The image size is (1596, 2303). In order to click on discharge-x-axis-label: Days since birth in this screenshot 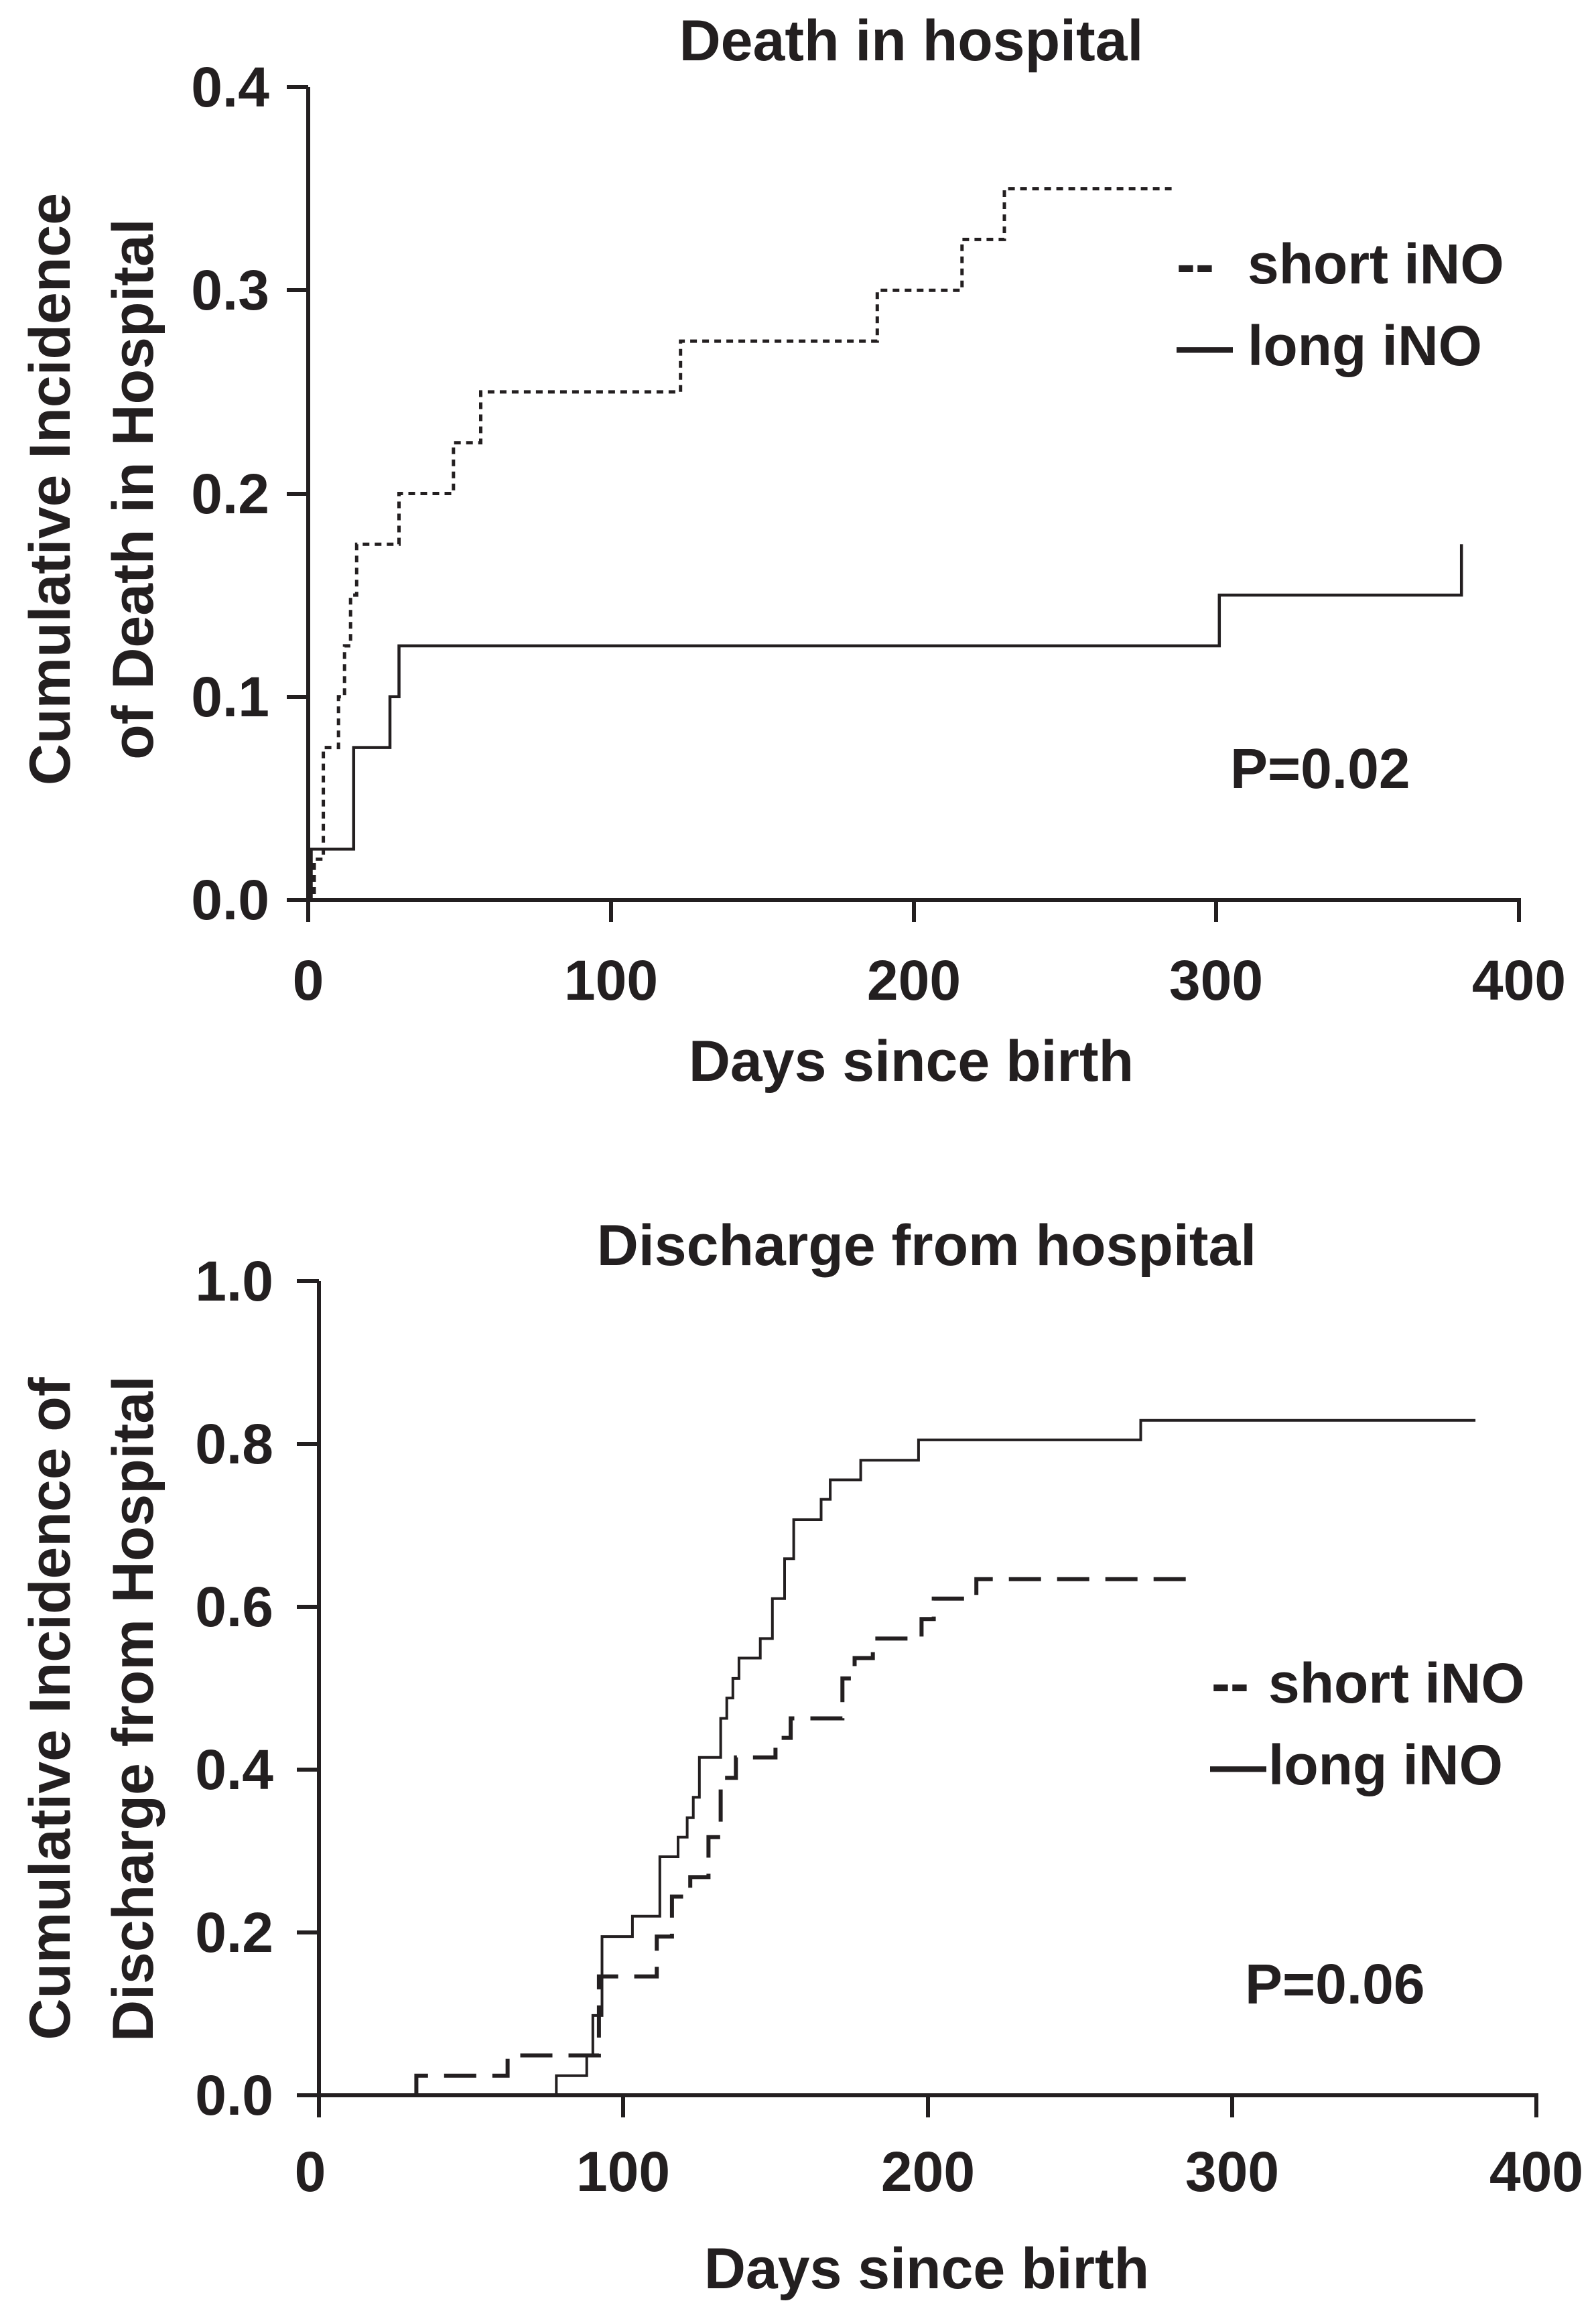, I will do `click(926, 2269)`.